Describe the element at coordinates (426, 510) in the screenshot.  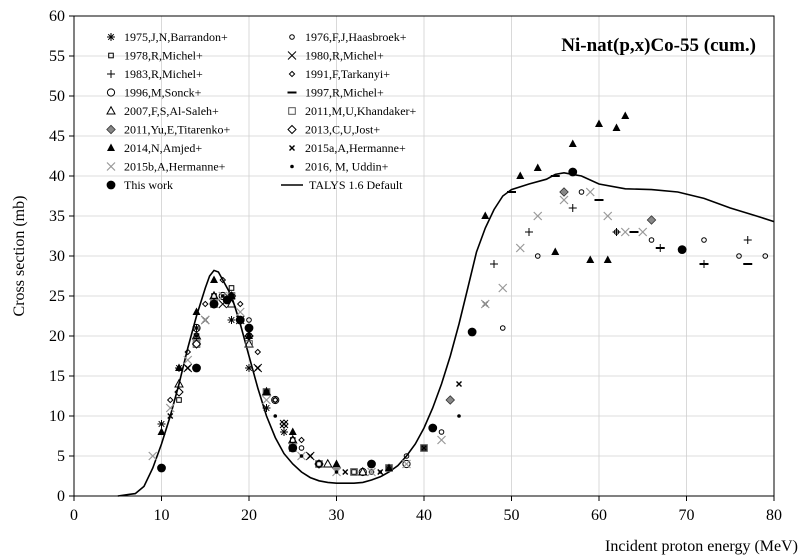
I see `x-axis-ticks: 0 10 20 30 40 50 60 70 80` at that location.